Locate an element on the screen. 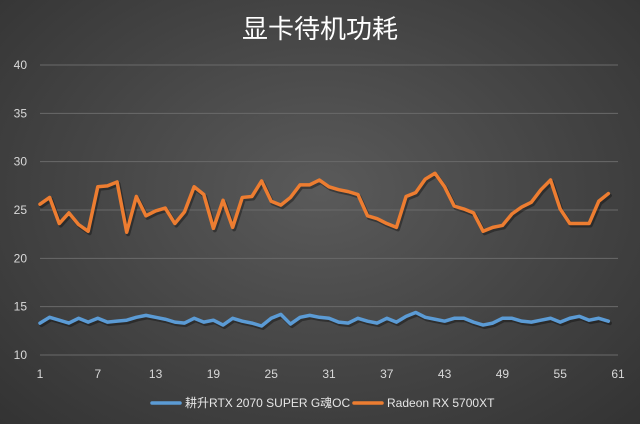 This screenshot has height=424, width=640. y-tick-label: 20 is located at coordinates (21, 258).